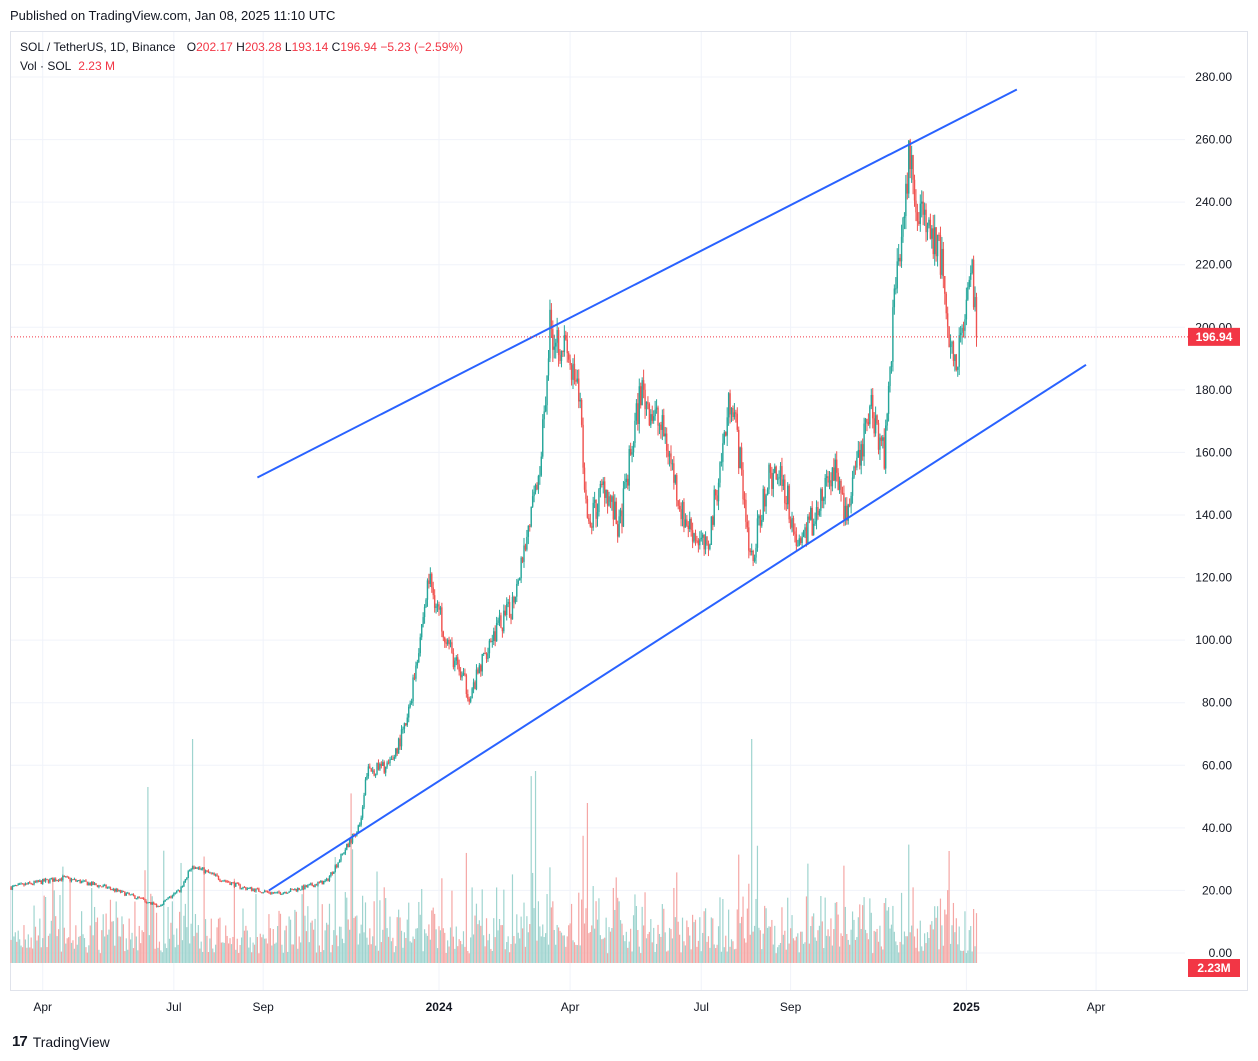 The height and width of the screenshot is (1061, 1258). Describe the element at coordinates (61, 1041) in the screenshot. I see `tradingview-logo: 17 TradingView` at that location.